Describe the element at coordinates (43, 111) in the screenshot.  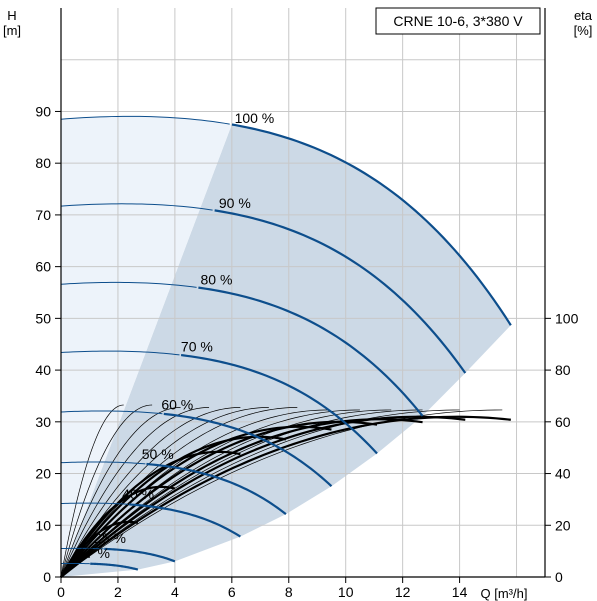
I see `y-left-tick-label: 90` at that location.